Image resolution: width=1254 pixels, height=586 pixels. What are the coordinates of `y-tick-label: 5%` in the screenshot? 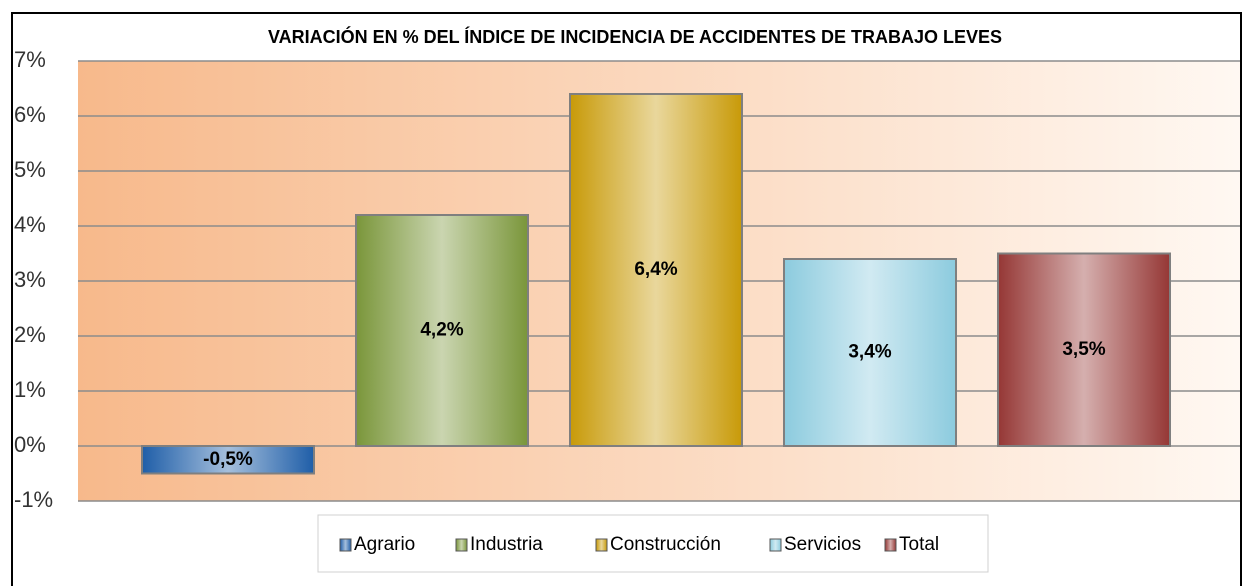 It's located at (30, 169).